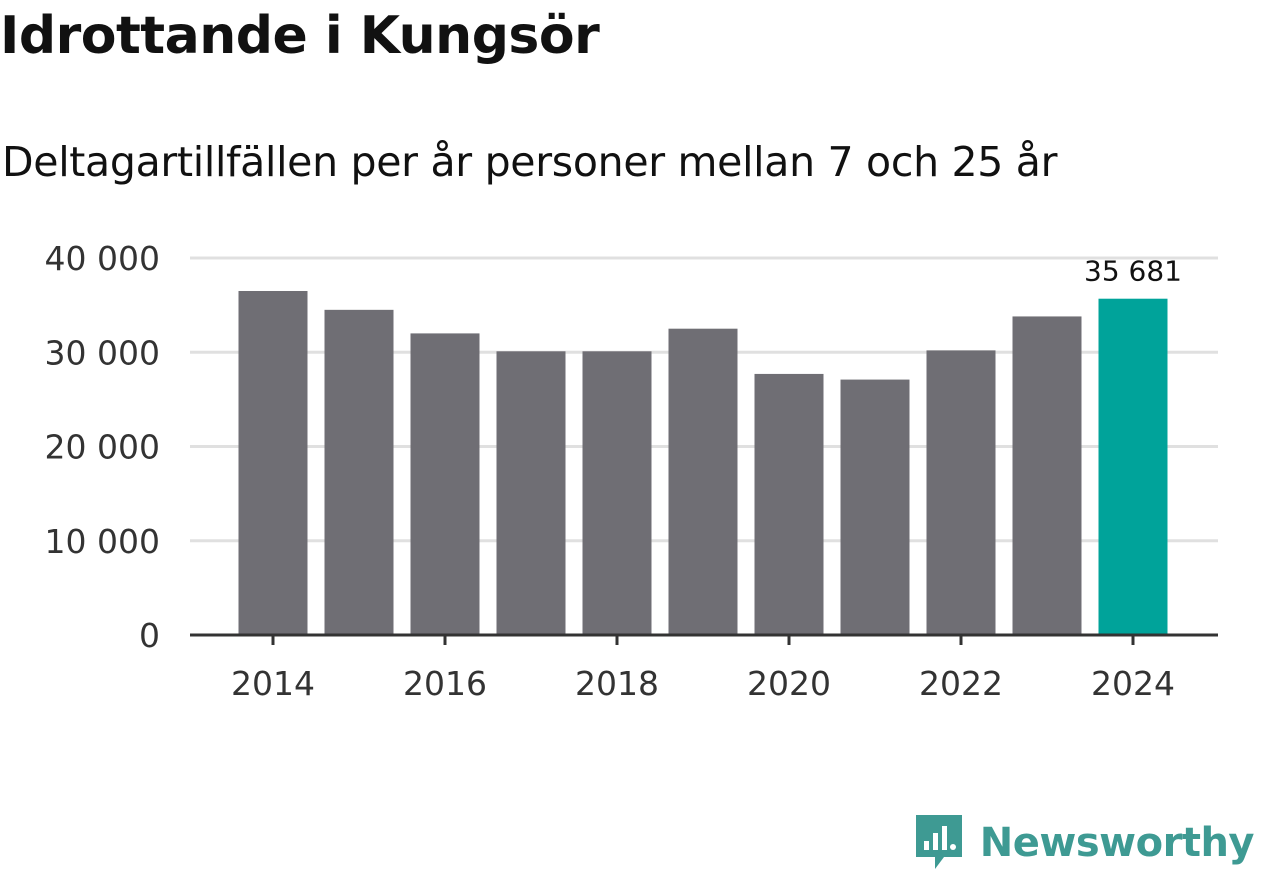 This screenshot has width=1262, height=879. Describe the element at coordinates (789, 504) in the screenshot. I see `bar-2020` at that location.